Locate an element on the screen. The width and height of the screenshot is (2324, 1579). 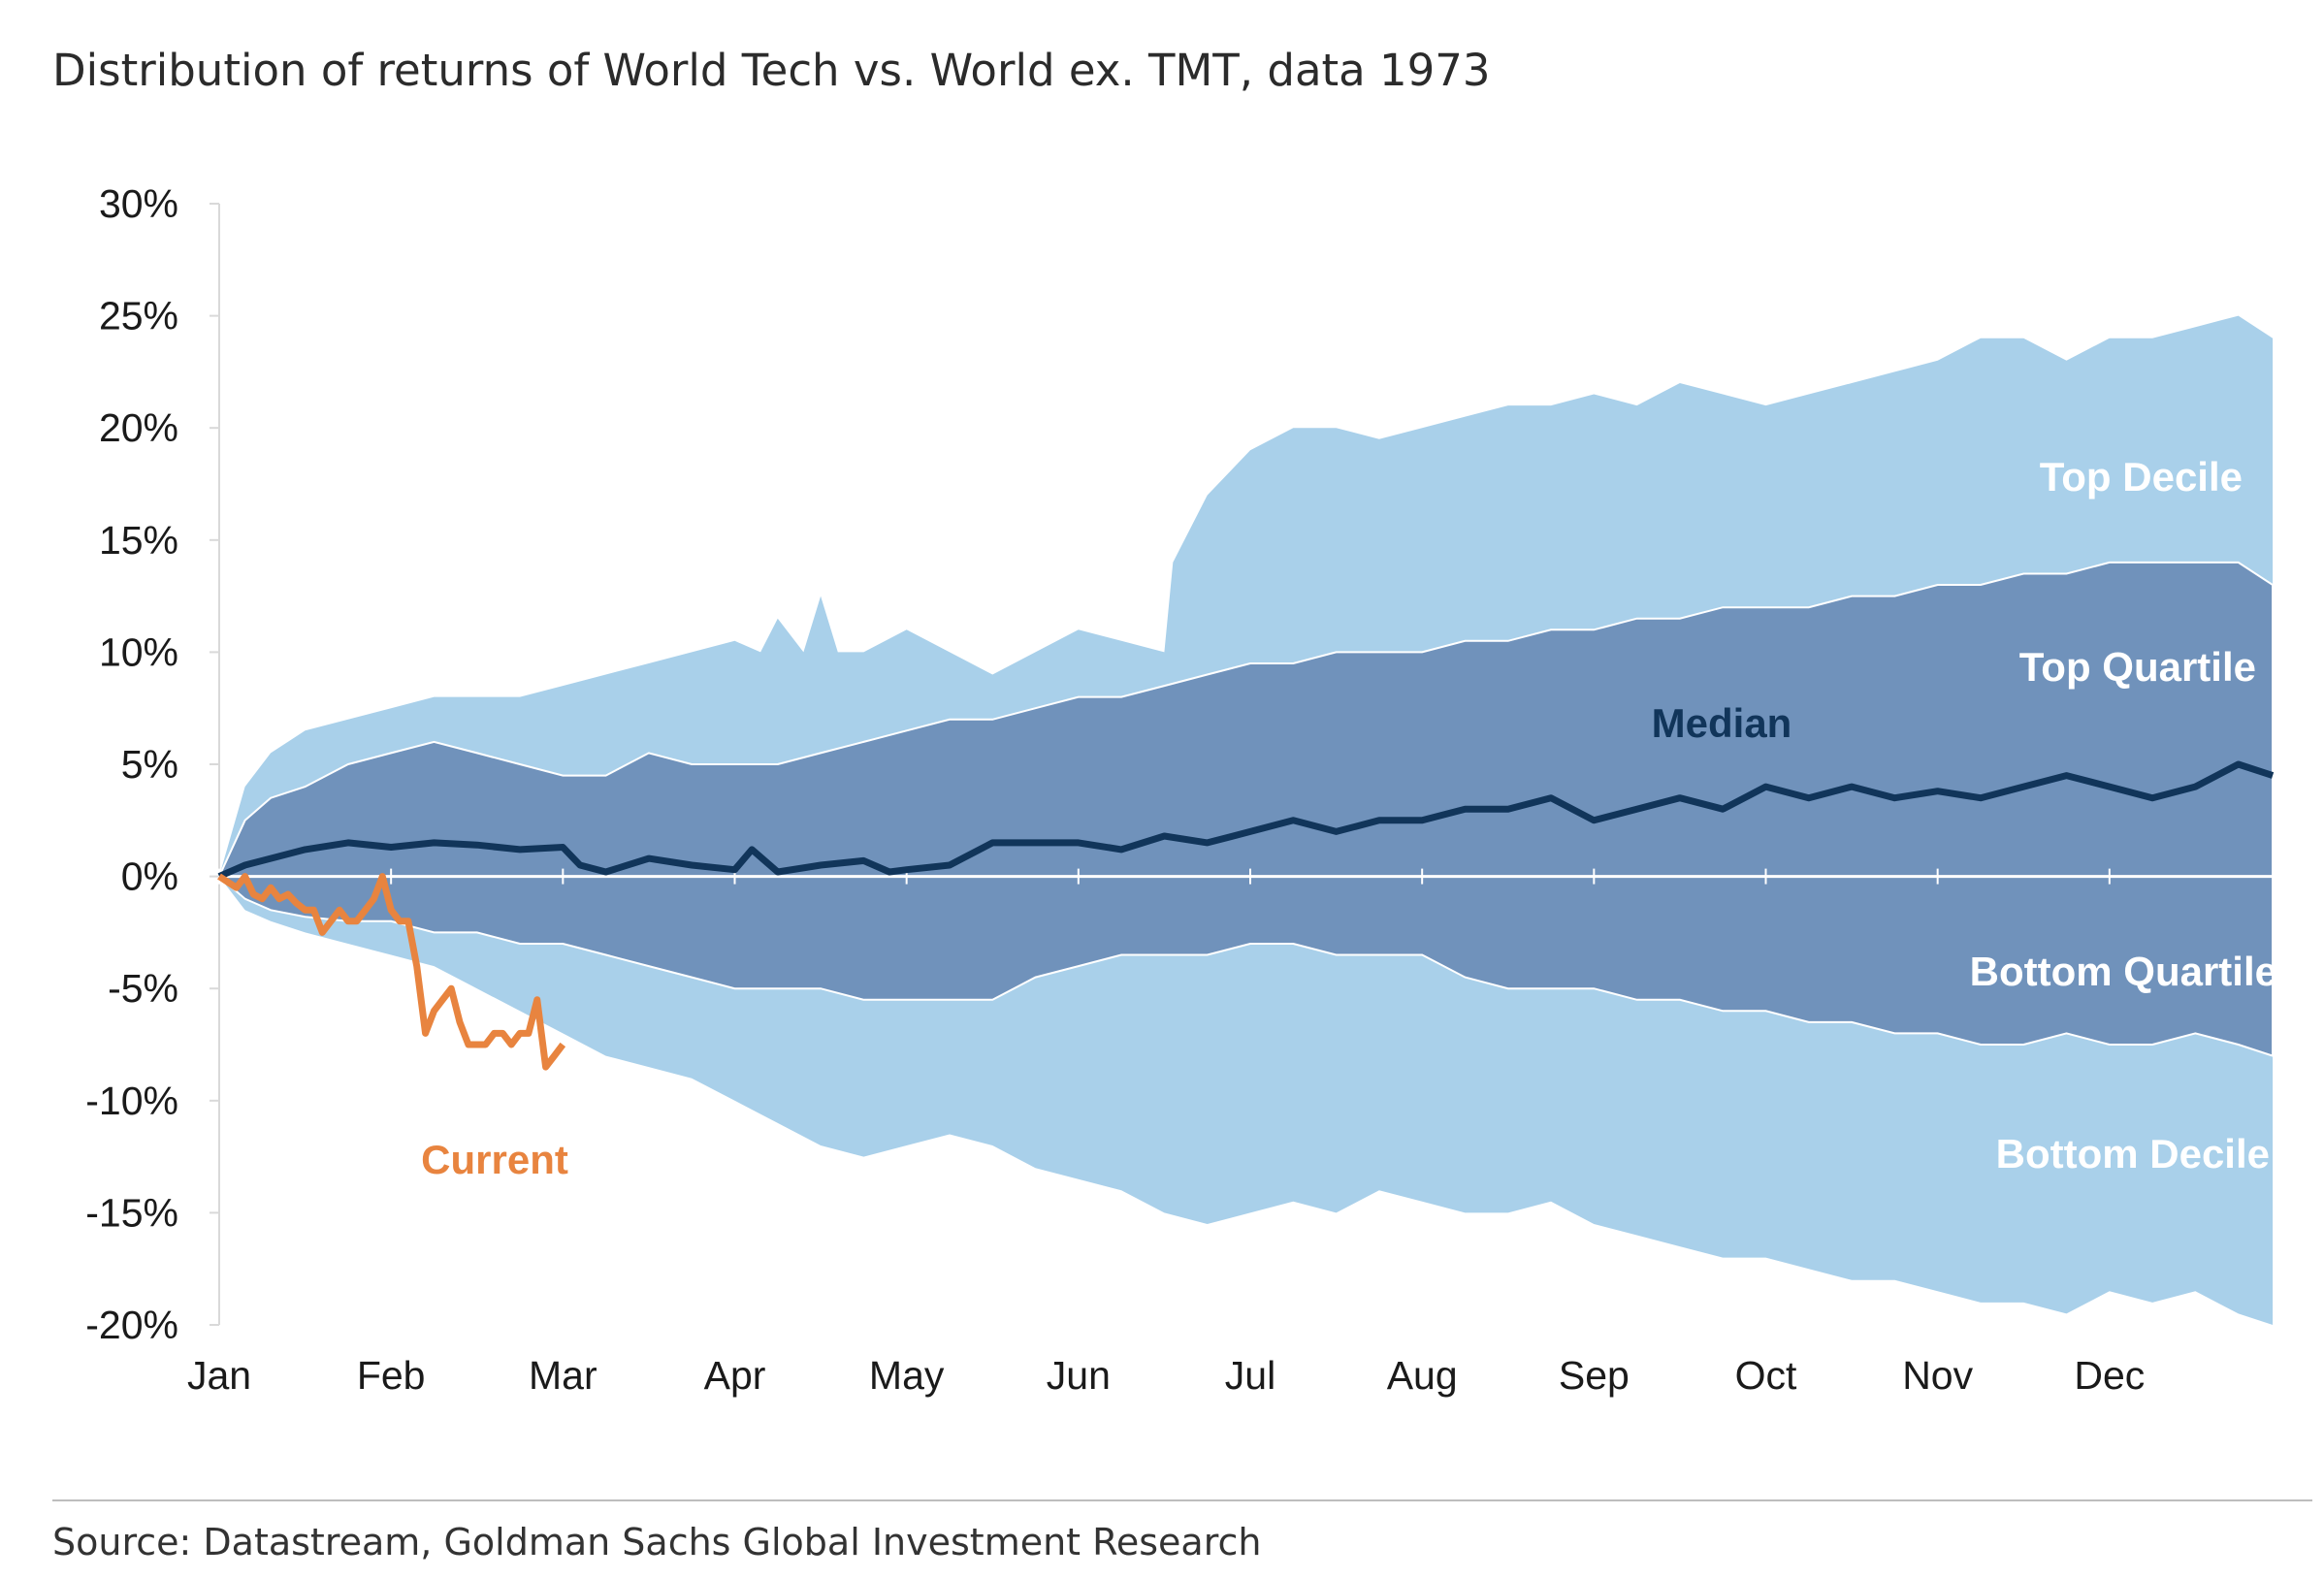
x-tick-label: Jul is located at coordinates (1250, 1375).